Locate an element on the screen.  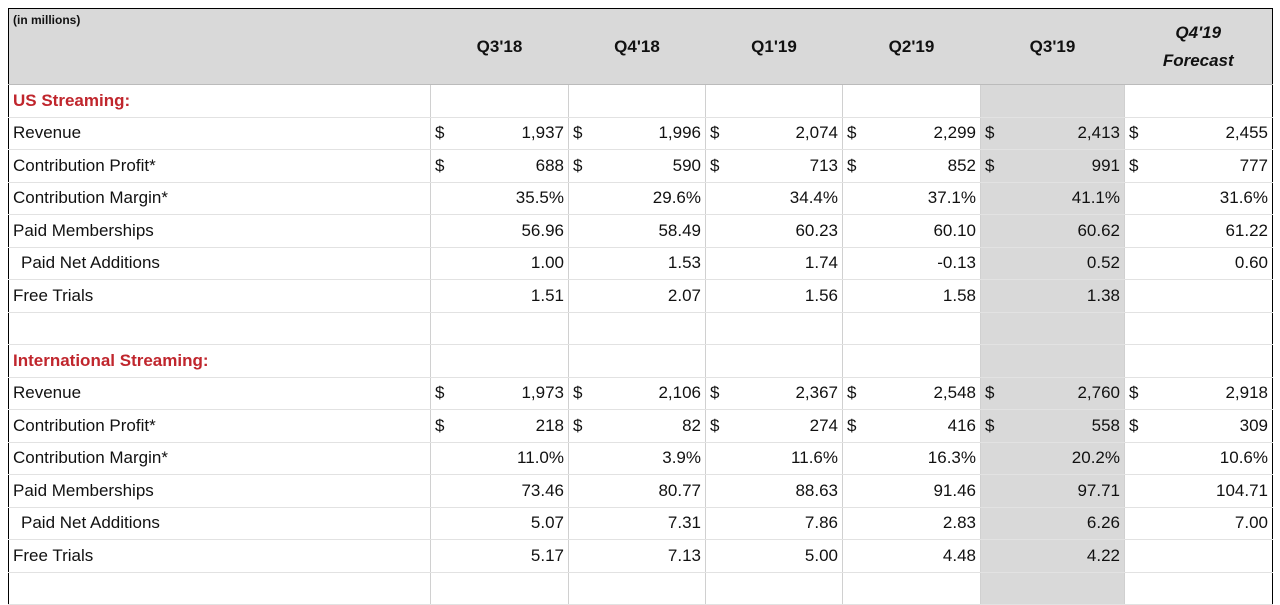
value: 35.5% is located at coordinates (539, 198).